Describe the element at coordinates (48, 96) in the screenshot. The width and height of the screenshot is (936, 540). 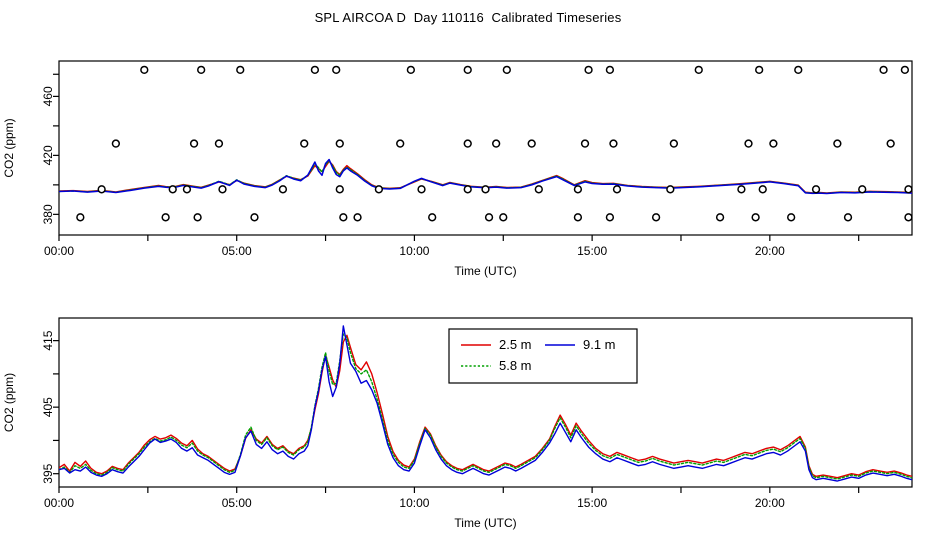
I see `y-axis-tick-label: 460` at that location.